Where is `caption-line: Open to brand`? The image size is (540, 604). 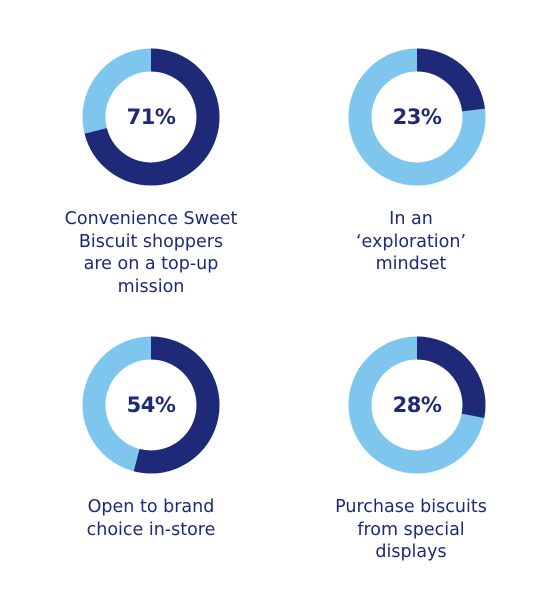
caption-line: Open to brand is located at coordinates (151, 507).